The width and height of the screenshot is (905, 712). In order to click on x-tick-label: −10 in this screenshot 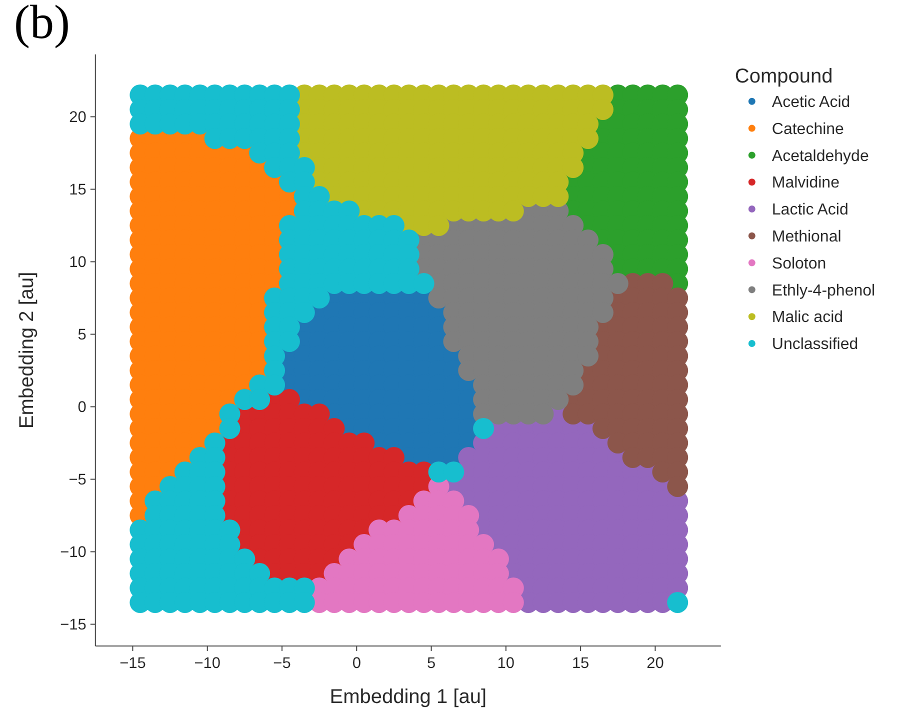, I will do `click(207, 663)`.